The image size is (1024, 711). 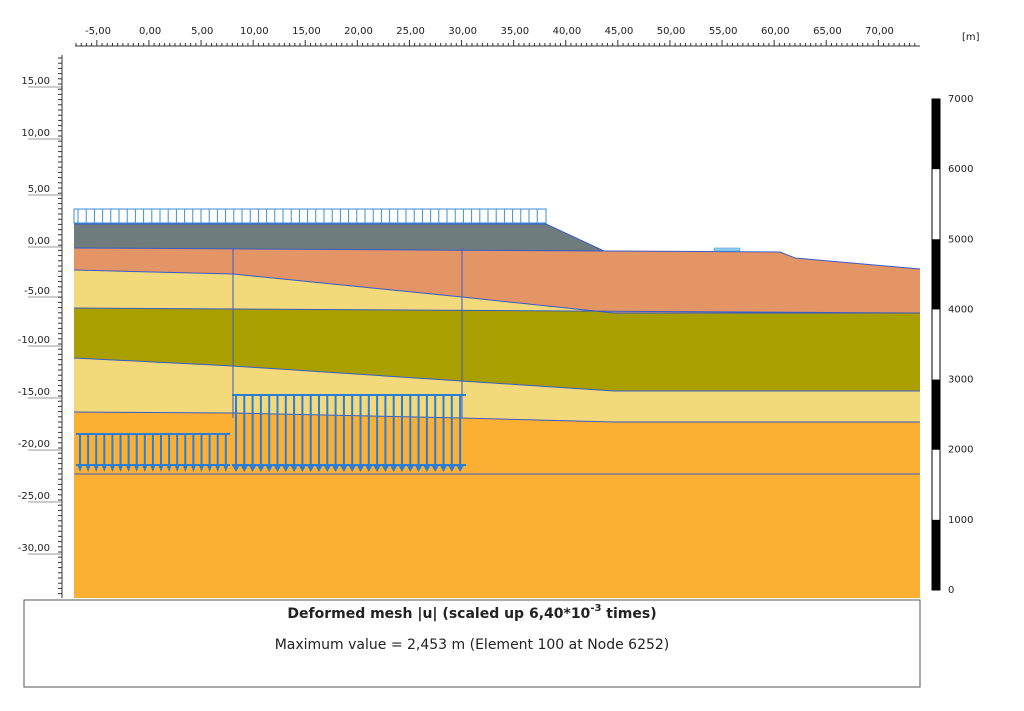 I want to click on x-tick-label: 40,00, so click(x=567, y=31).